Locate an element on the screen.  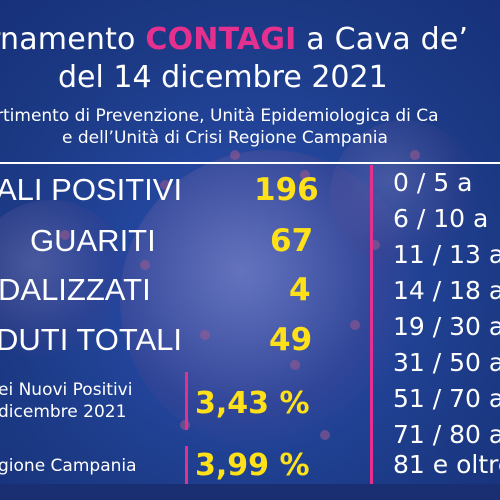
stat-value-deceduti: 49 is located at coordinates (291, 340).